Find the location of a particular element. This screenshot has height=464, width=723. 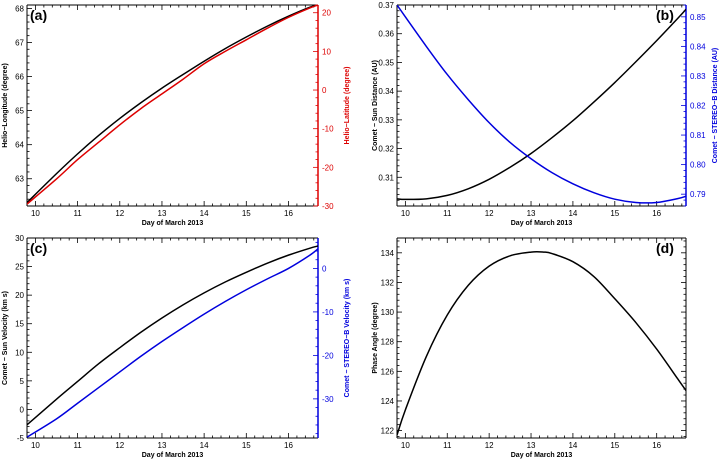

y-tick-label: 64 is located at coordinates (19, 145).